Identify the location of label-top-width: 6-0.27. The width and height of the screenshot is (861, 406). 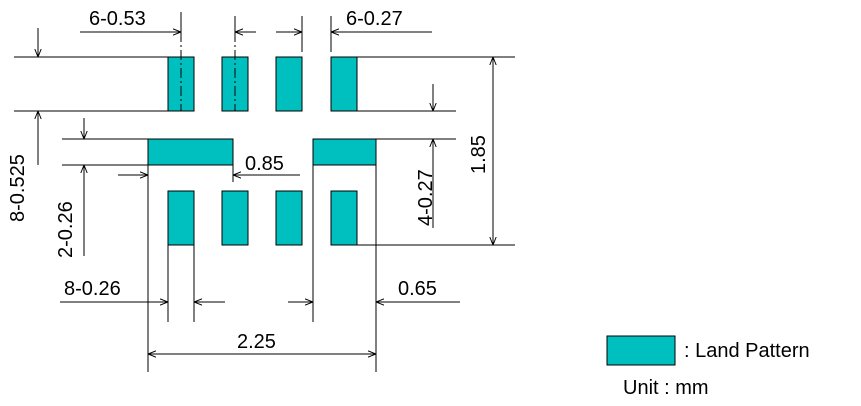
(374, 19).